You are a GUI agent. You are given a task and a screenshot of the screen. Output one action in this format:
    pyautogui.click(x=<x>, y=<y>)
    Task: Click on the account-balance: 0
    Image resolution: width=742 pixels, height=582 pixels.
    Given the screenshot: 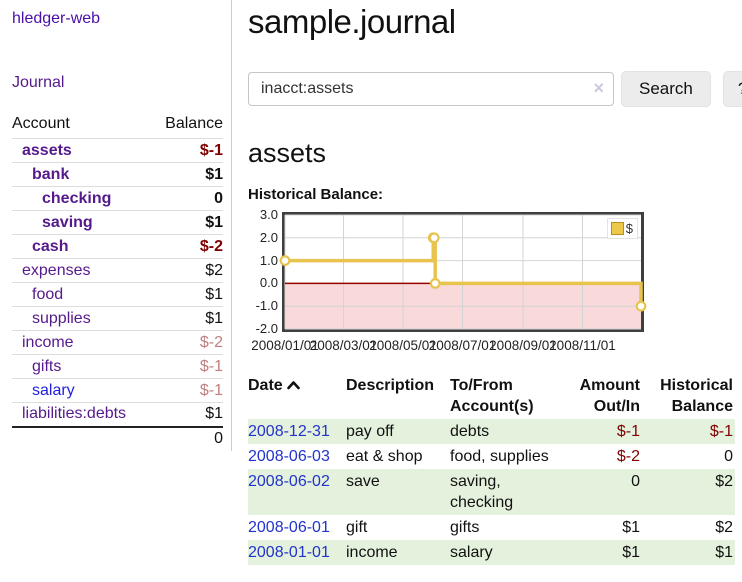 What is the action you would take?
    pyautogui.click(x=218, y=198)
    